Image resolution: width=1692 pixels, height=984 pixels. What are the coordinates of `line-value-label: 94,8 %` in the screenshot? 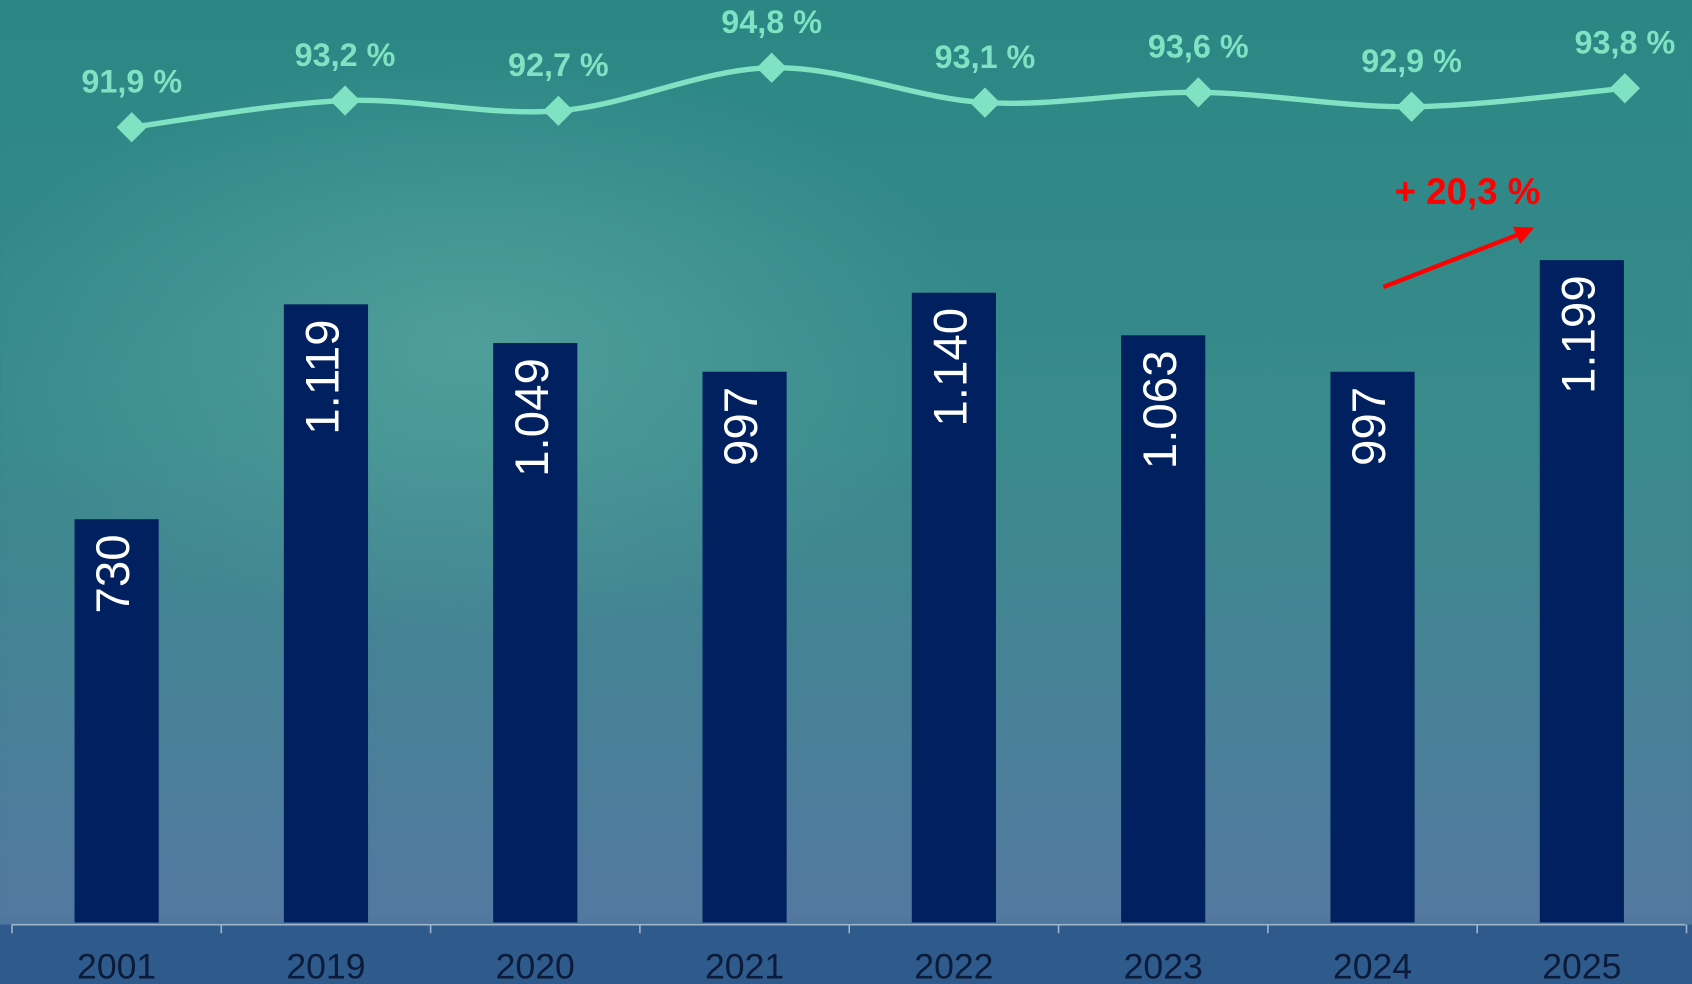 It's located at (771, 22).